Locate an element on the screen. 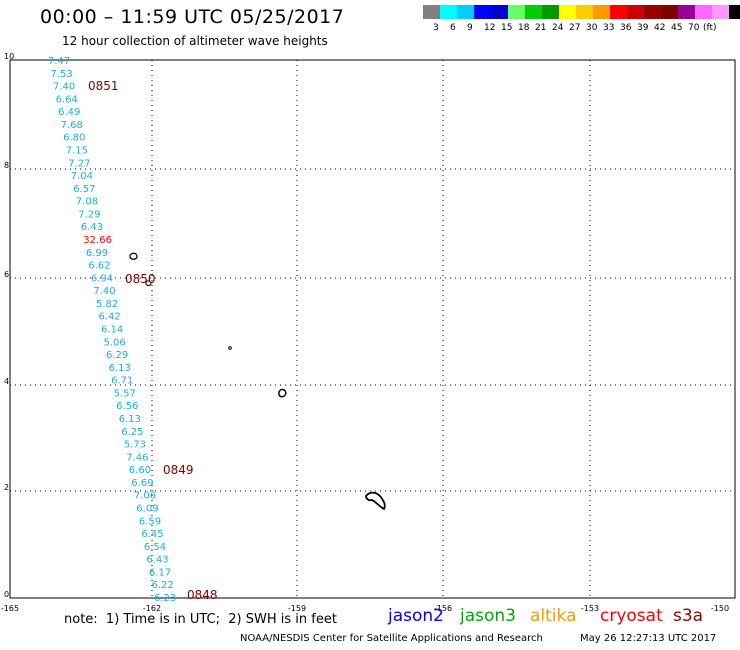 Image resolution: width=740 pixels, height=650 pixels. colorbar-label: 42 is located at coordinates (660, 28).